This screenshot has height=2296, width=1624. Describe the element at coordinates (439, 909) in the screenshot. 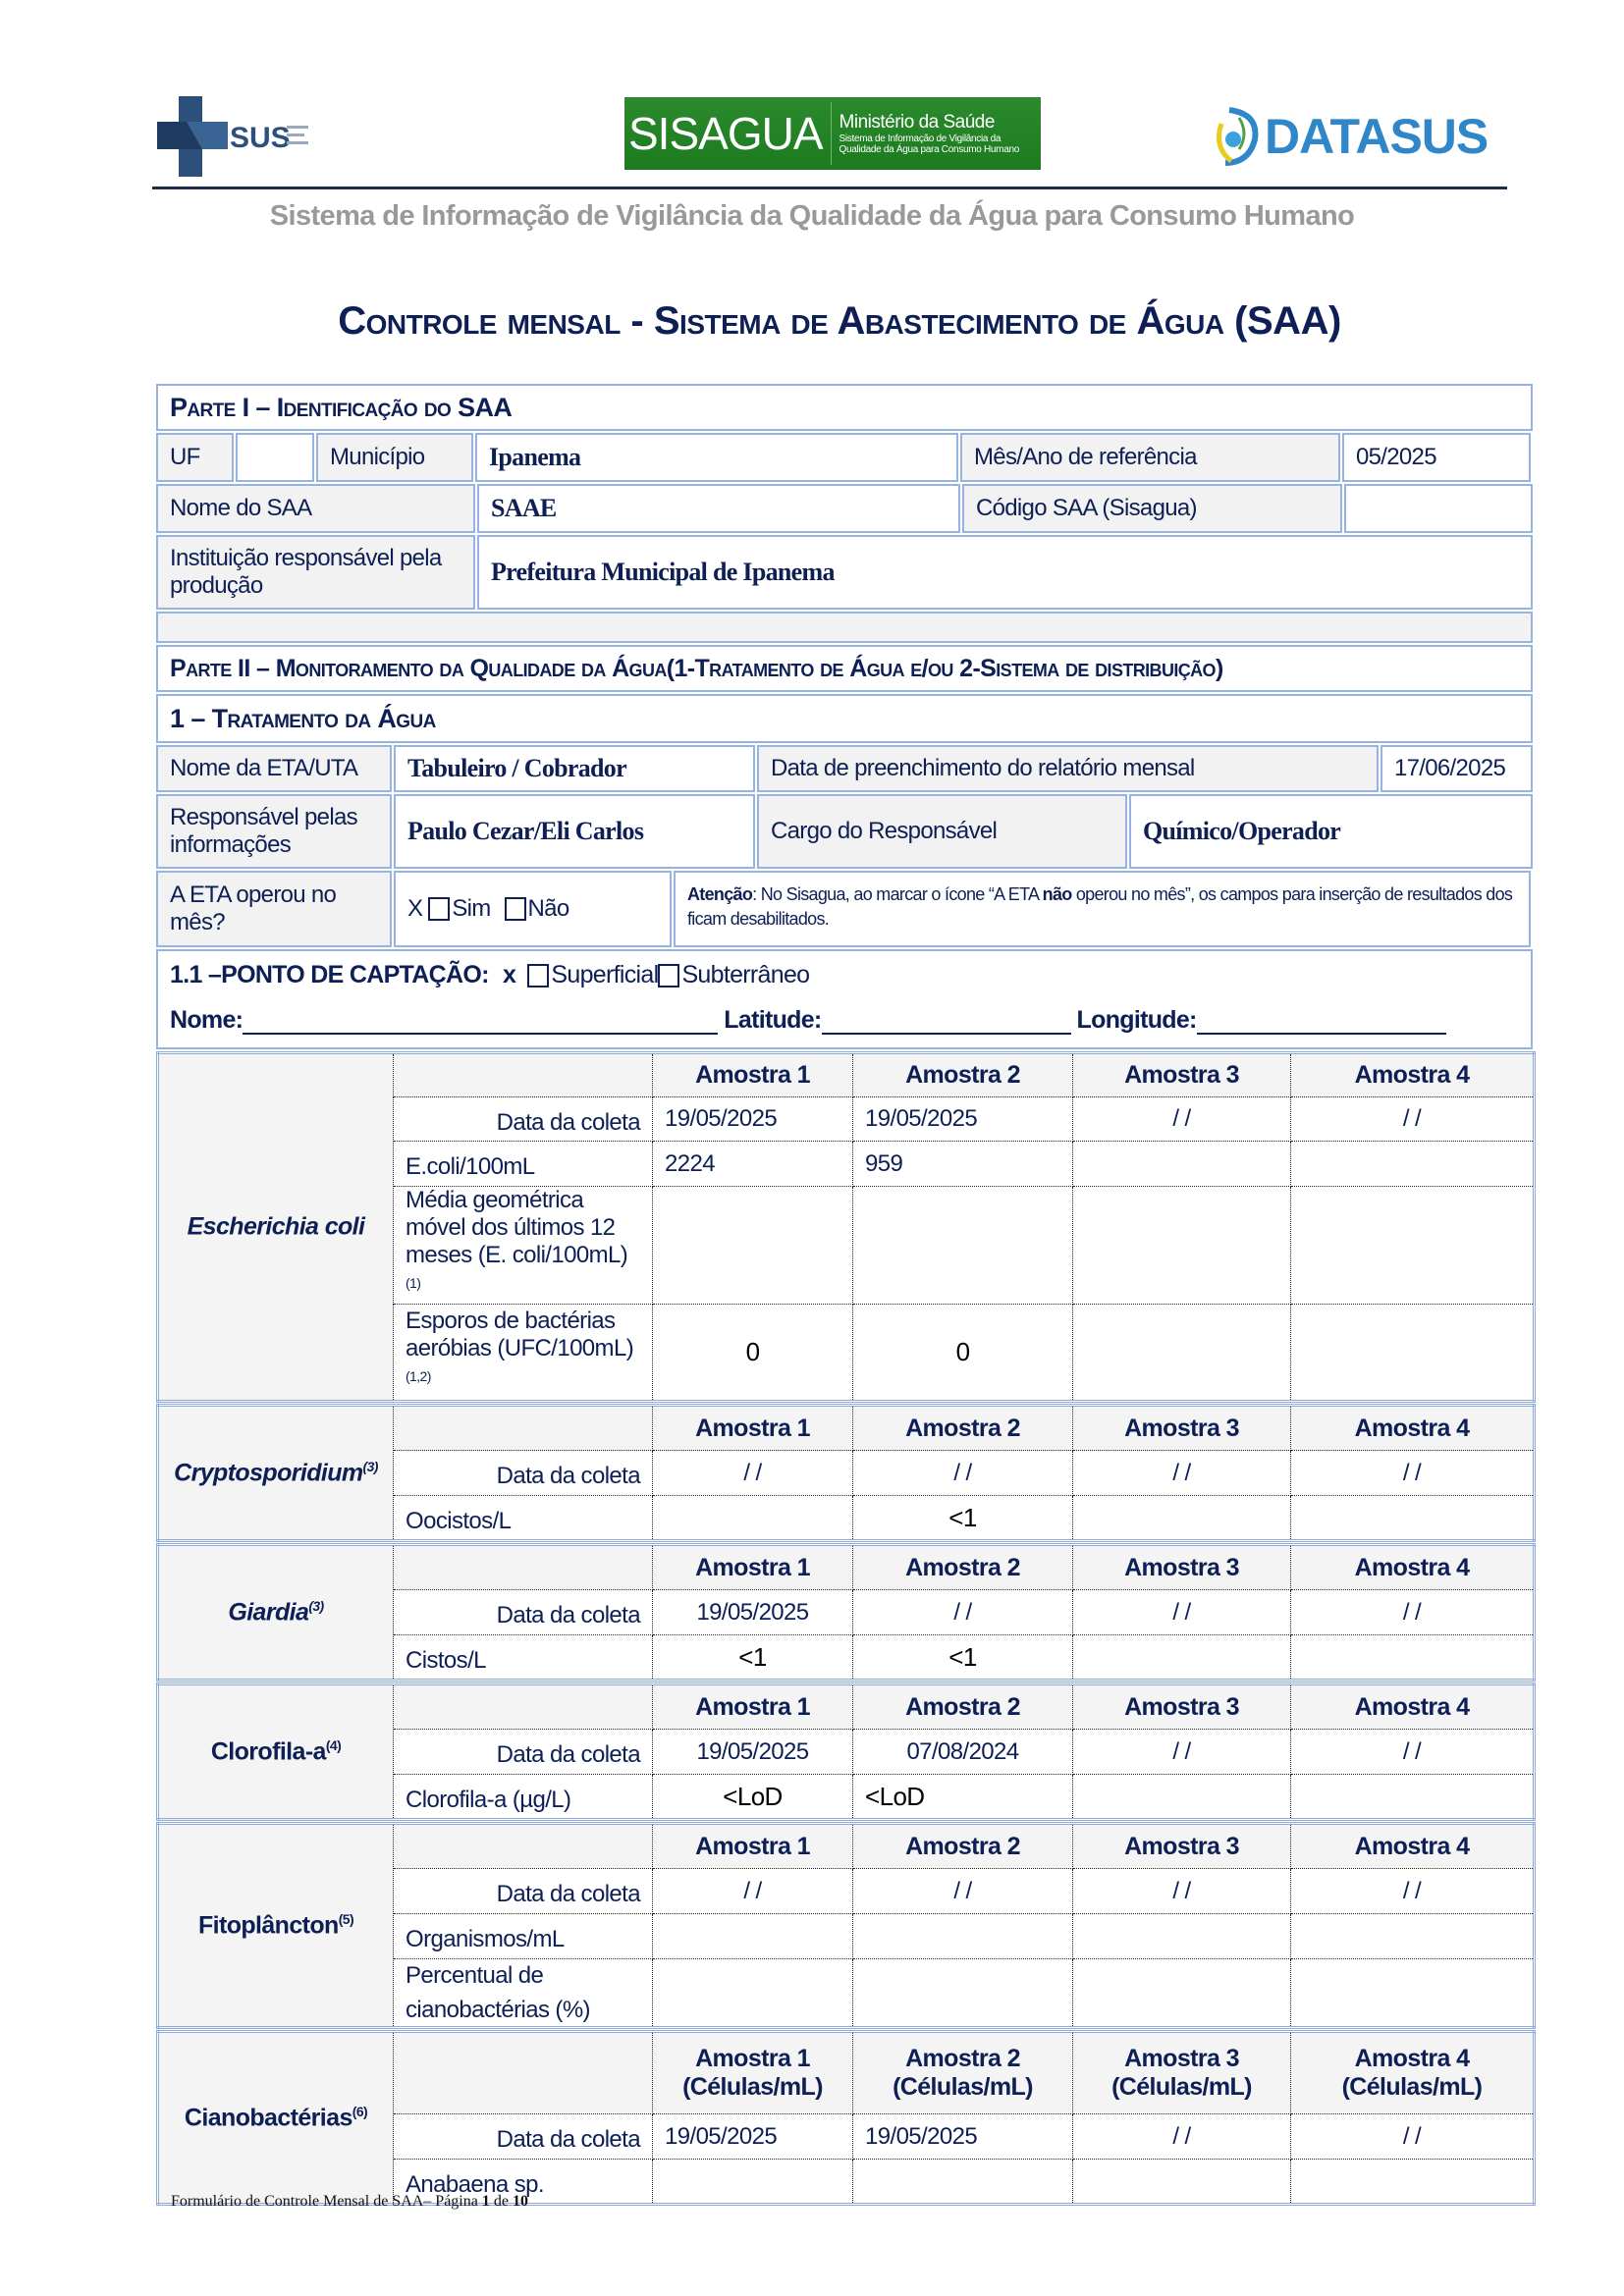

I see `sim-checkbox` at that location.